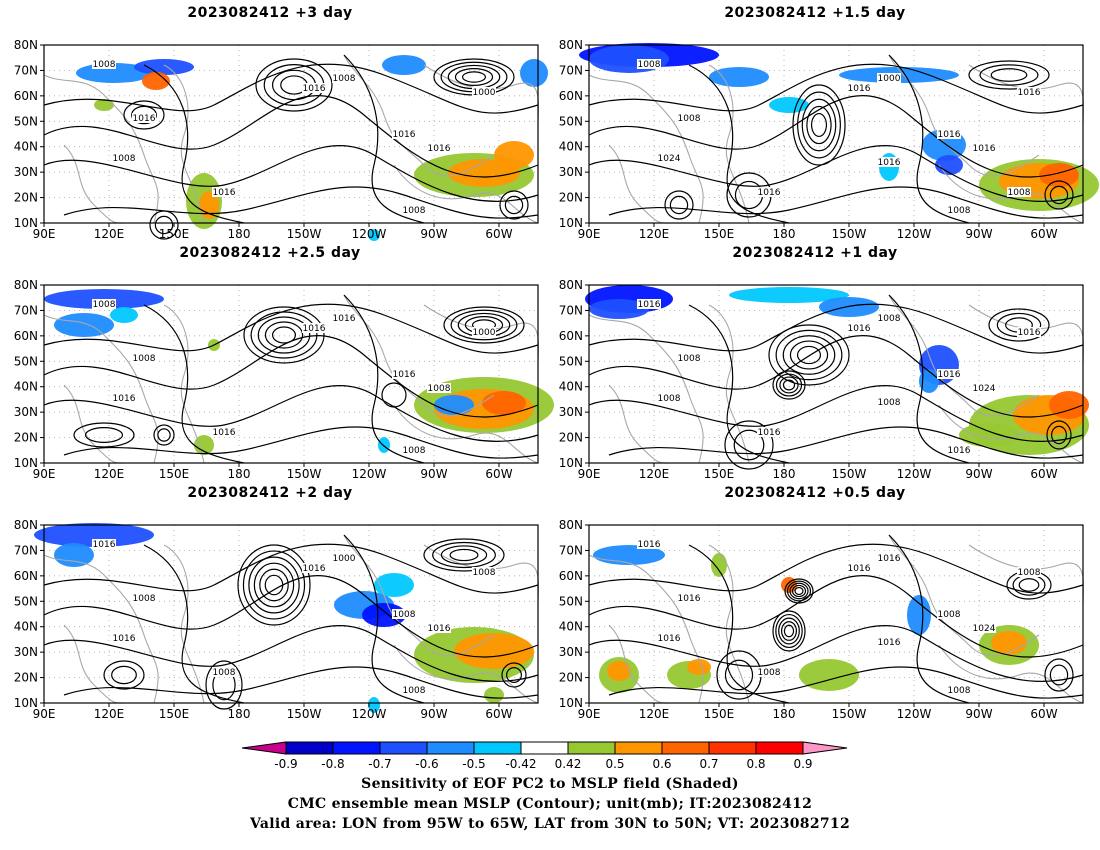 The width and height of the screenshot is (1100, 850). What do you see at coordinates (571, 96) in the screenshot?
I see `lat-tick-label: 60N` at bounding box center [571, 96].